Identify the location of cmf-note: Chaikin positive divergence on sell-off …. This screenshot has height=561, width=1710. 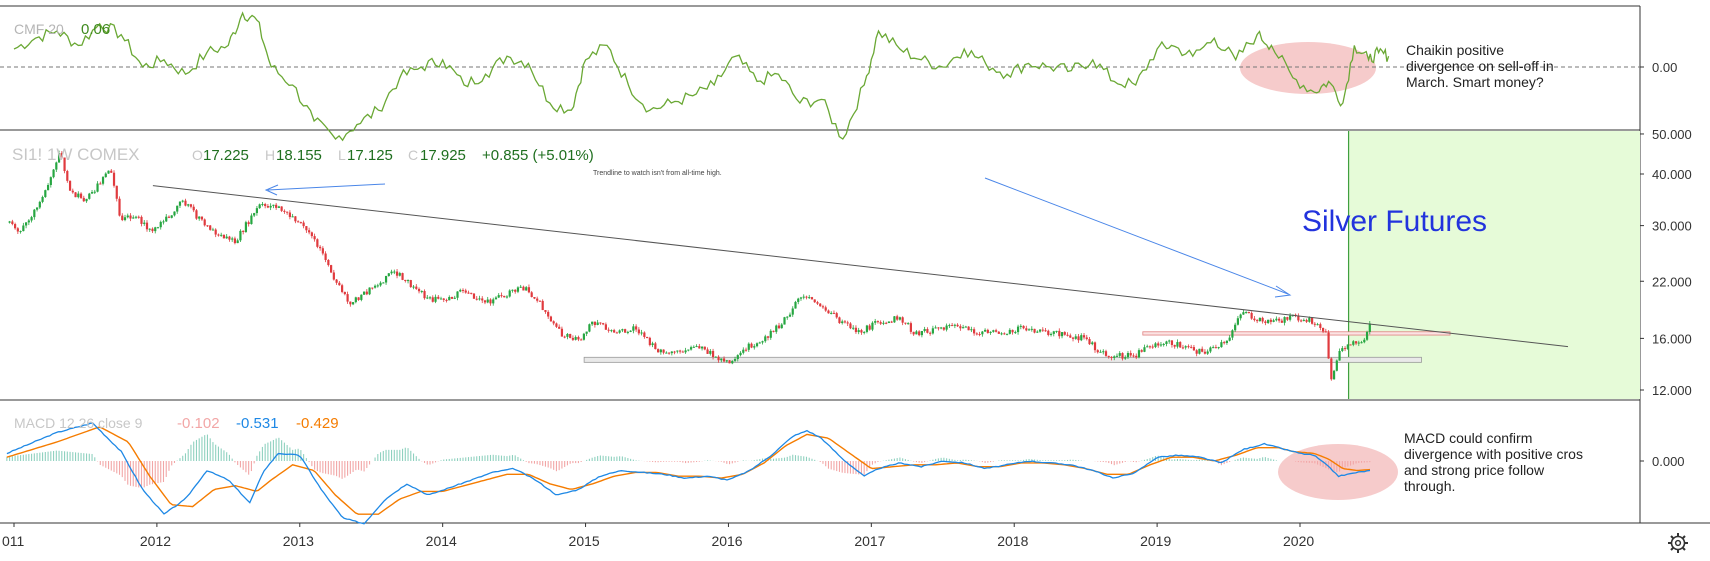
(1480, 66).